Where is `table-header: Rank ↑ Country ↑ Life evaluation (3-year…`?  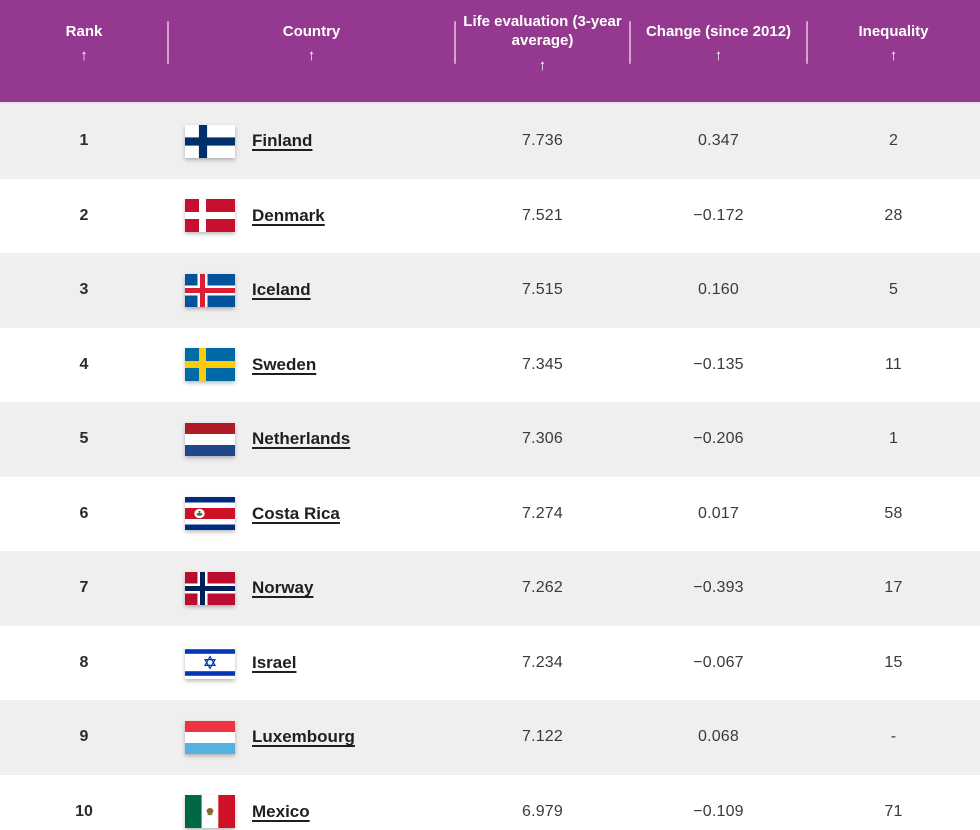 table-header: Rank ↑ Country ↑ Life evaluation (3-year… is located at coordinates (490, 52).